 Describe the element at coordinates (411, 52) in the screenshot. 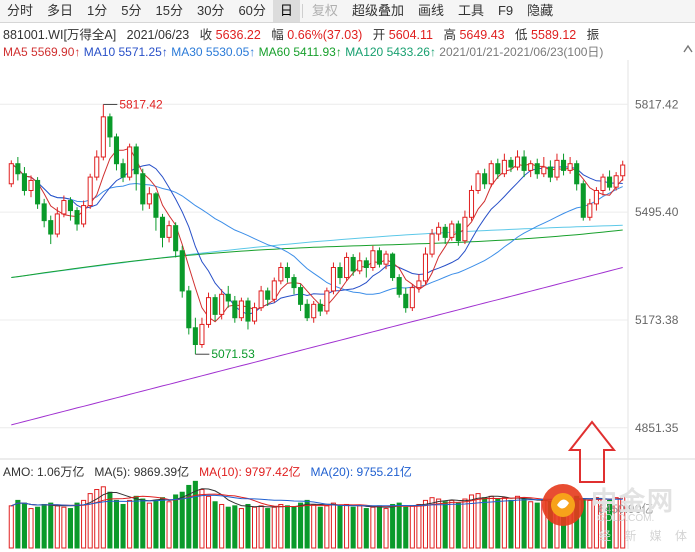

I see `ma120-value: 5433.26↑` at that location.